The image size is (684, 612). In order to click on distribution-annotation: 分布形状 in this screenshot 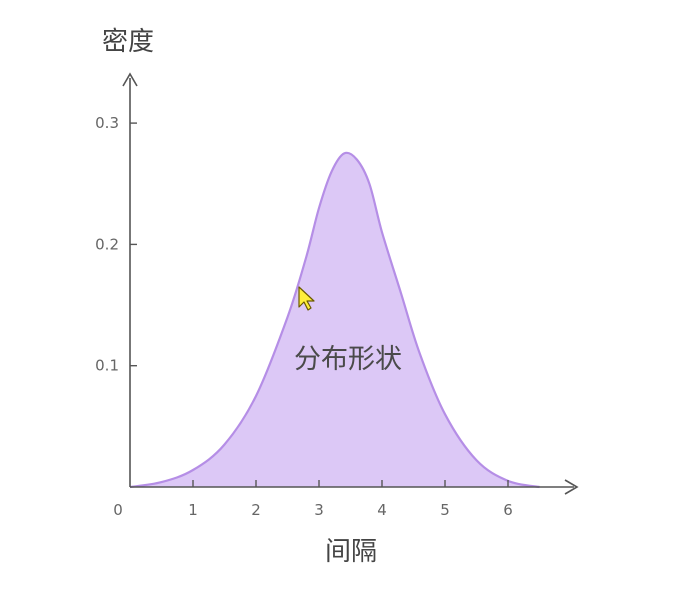, I will do `click(348, 359)`.